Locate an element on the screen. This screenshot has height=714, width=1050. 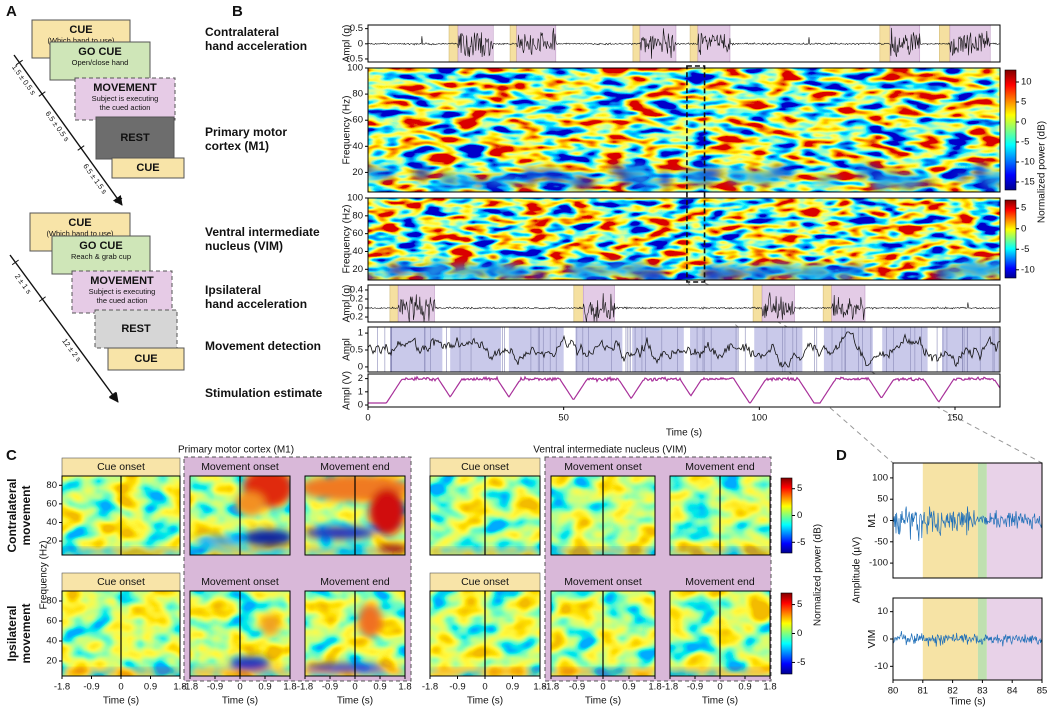
y-tick-label: 0.5 is located at coordinates (356, 350).